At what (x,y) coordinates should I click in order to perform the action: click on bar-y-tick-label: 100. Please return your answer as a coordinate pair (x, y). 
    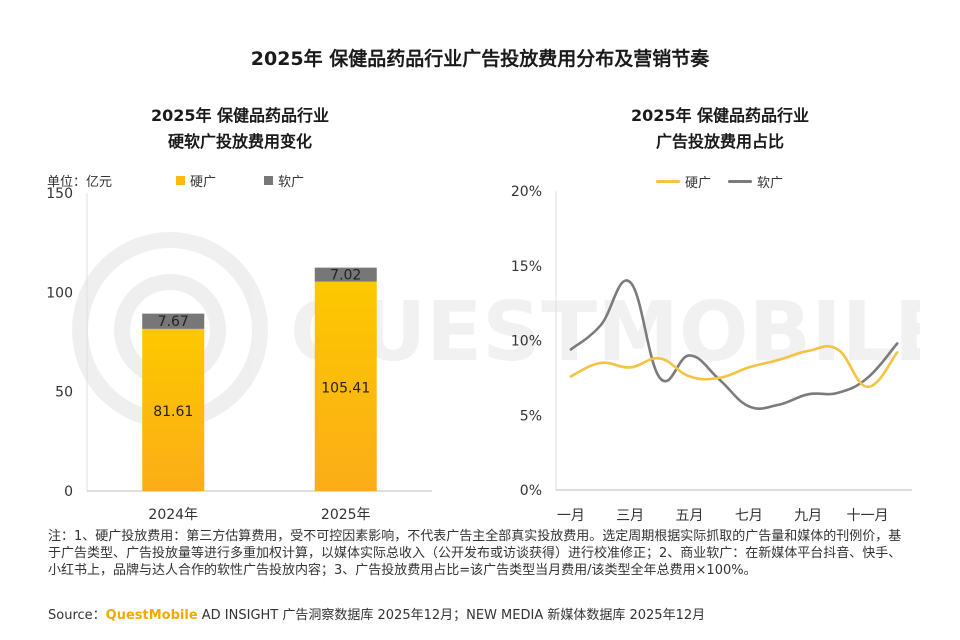
    Looking at the image, I should click on (59, 293).